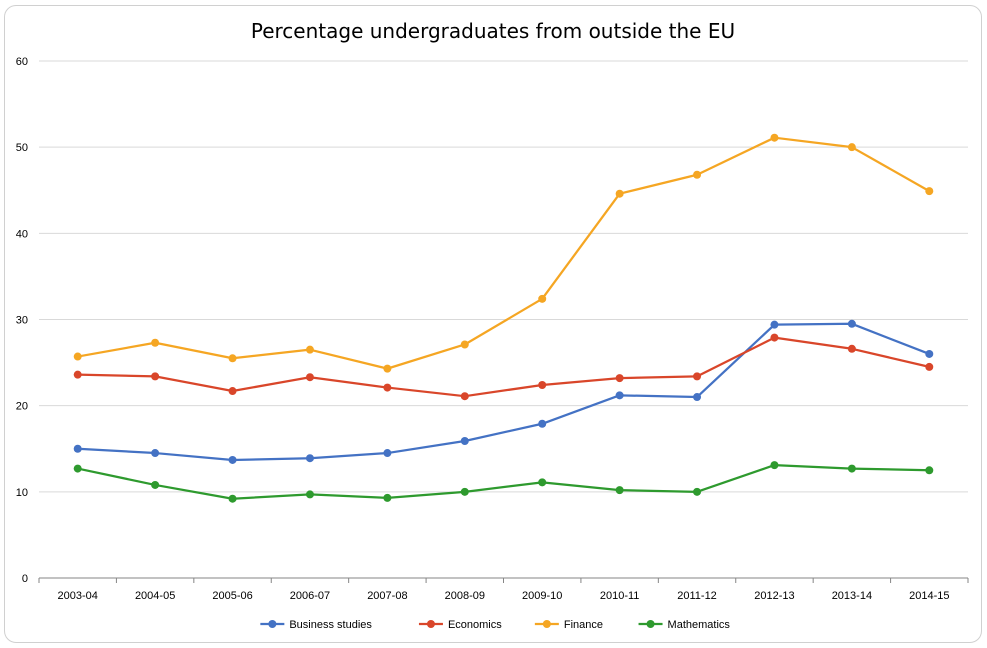  I want to click on y-tick-label: 0, so click(25, 579).